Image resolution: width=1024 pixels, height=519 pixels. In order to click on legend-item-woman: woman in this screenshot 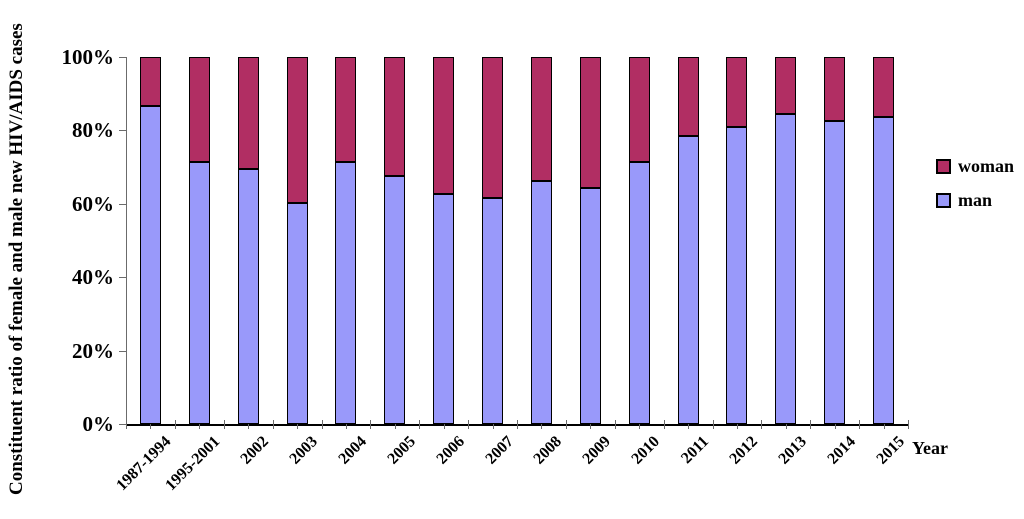, I will do `click(975, 166)`.